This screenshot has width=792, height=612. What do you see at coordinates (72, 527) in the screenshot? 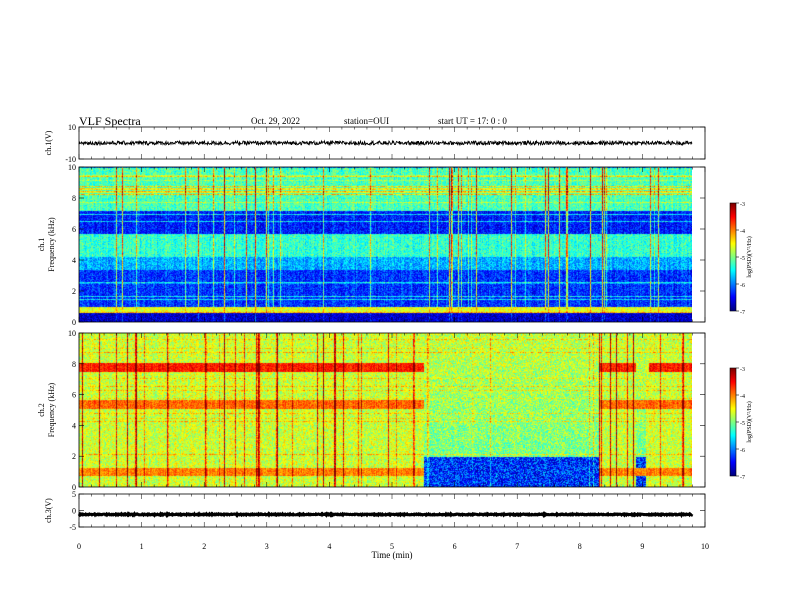
I see `y-tick-label: -5` at bounding box center [72, 527].